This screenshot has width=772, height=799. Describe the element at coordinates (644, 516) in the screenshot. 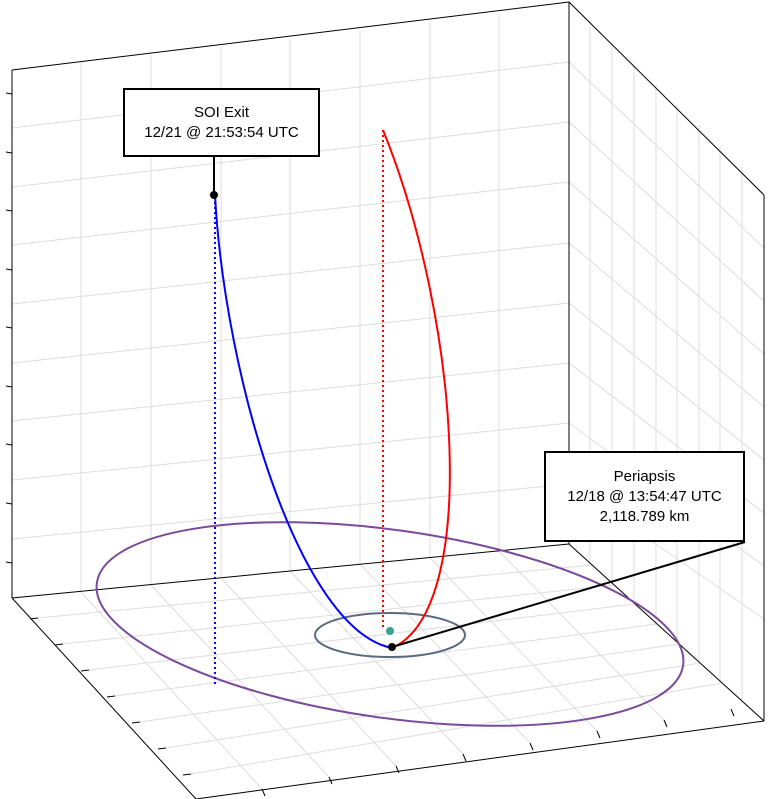

I see `periapsis-altitude: 2,118.789 km` at that location.